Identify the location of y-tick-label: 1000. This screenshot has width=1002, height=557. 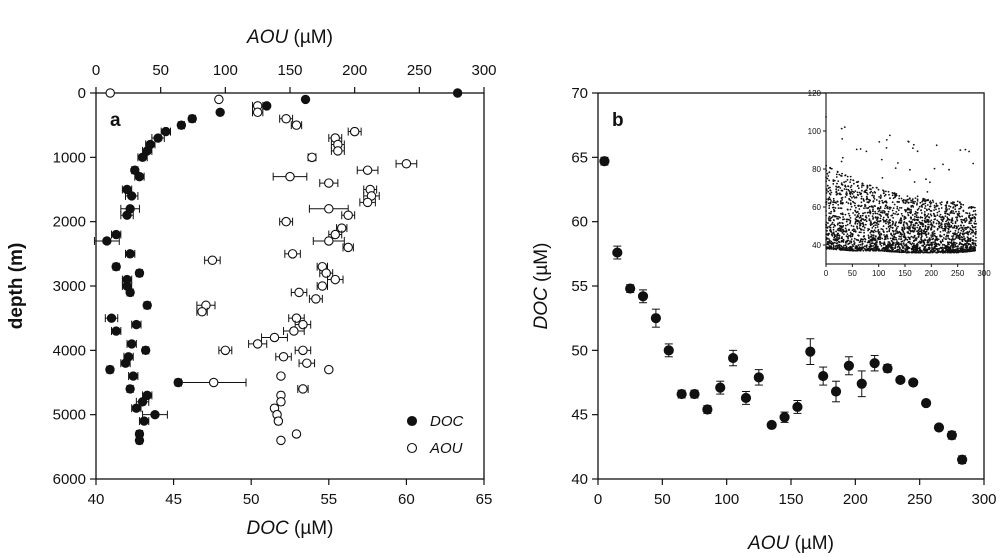
(69, 157).